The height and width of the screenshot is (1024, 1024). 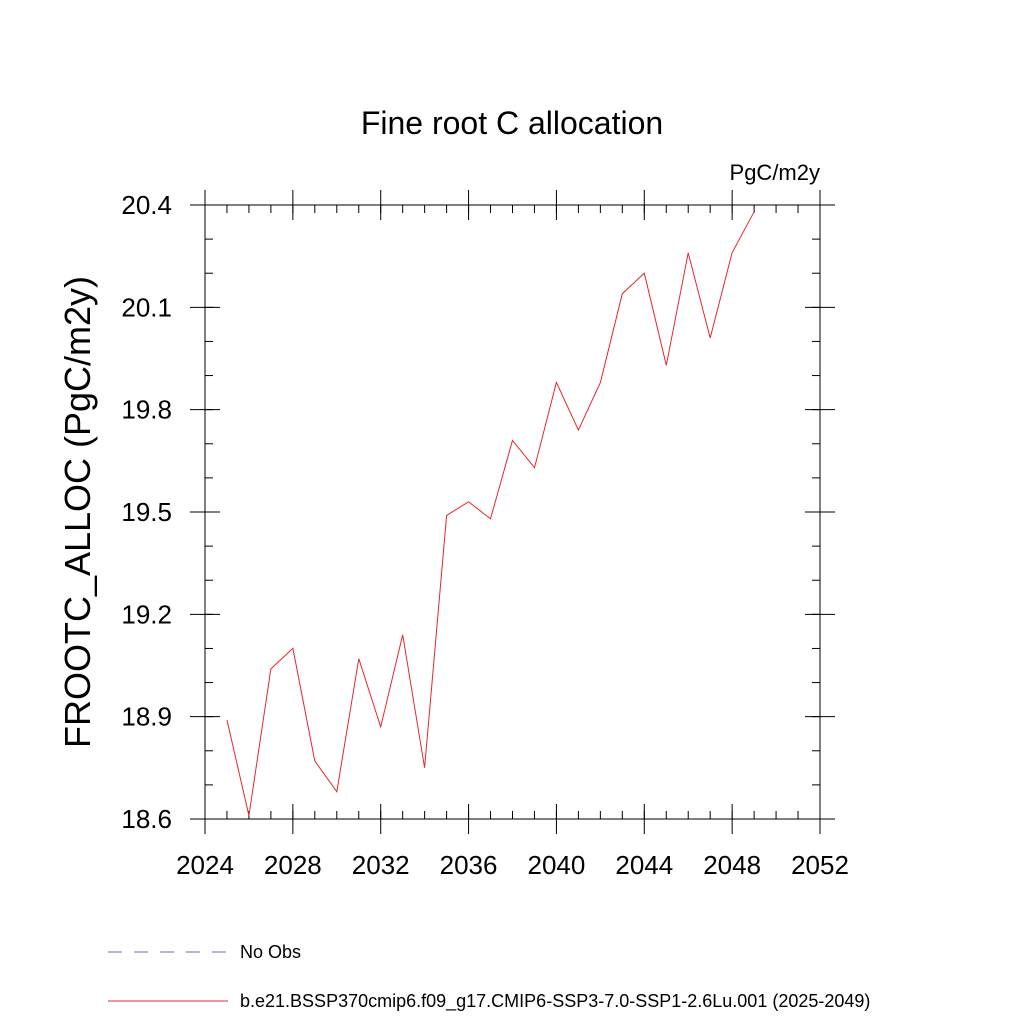 I want to click on x-tick-label: 2052, so click(x=820, y=865).